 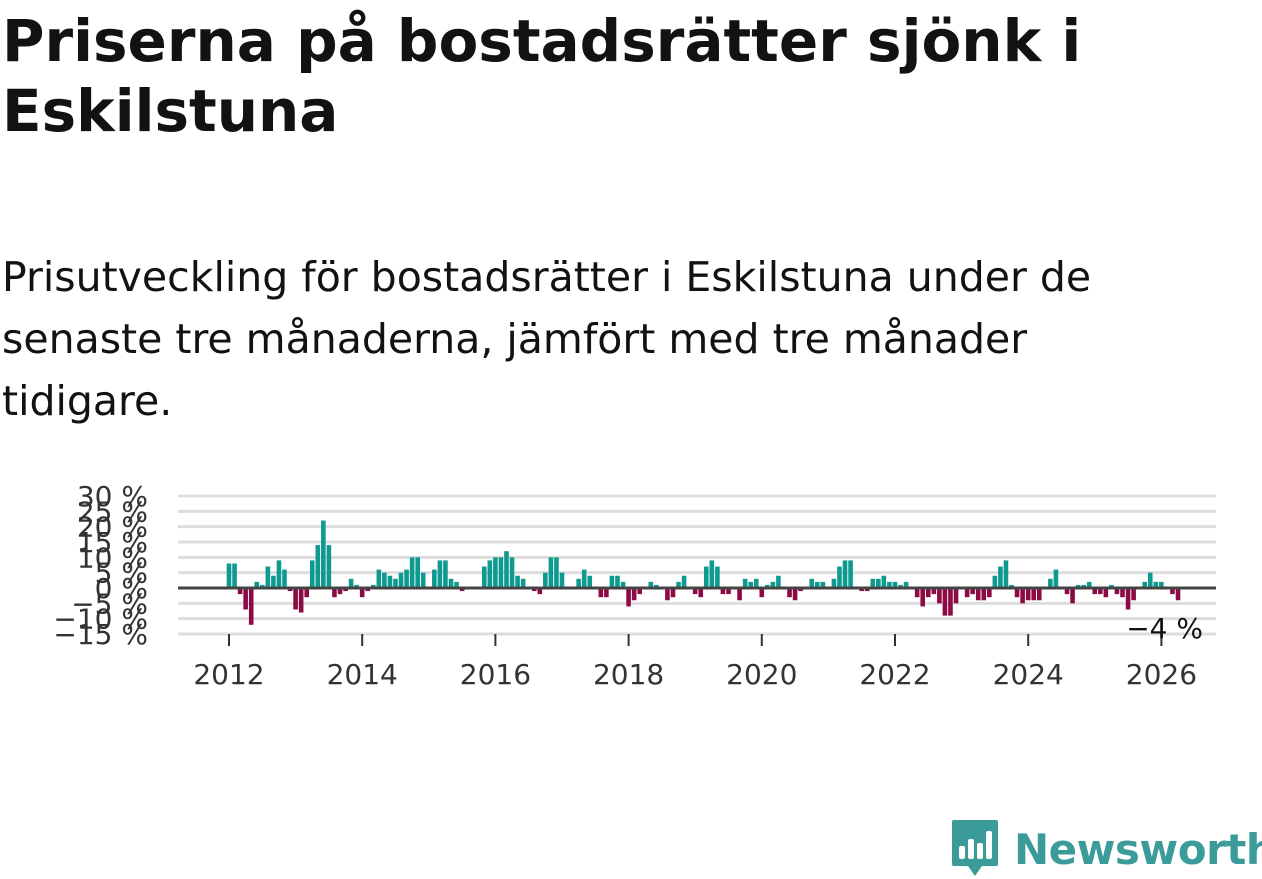 I want to click on x-tick-label: 2012, so click(x=228, y=674).